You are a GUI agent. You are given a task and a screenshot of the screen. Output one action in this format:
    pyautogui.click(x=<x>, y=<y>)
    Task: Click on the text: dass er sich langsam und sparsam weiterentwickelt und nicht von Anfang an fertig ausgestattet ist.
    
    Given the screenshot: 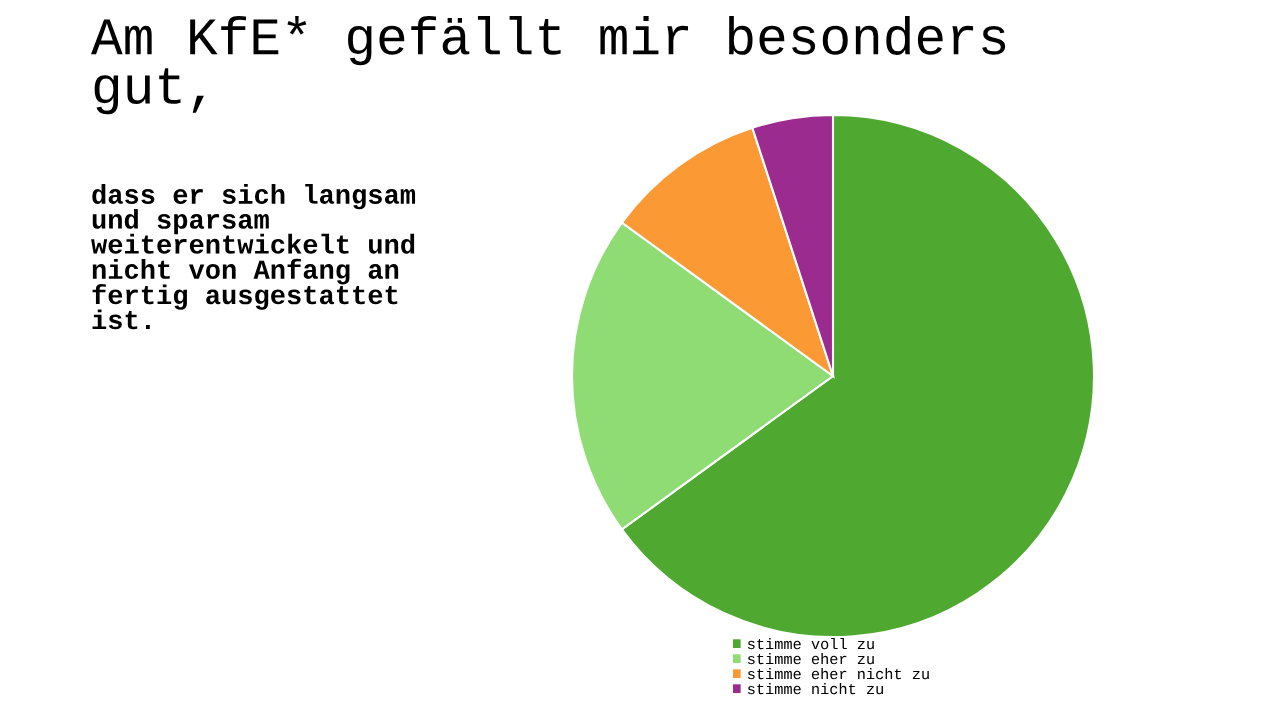 What is the action you would take?
    pyautogui.click(x=253, y=257)
    